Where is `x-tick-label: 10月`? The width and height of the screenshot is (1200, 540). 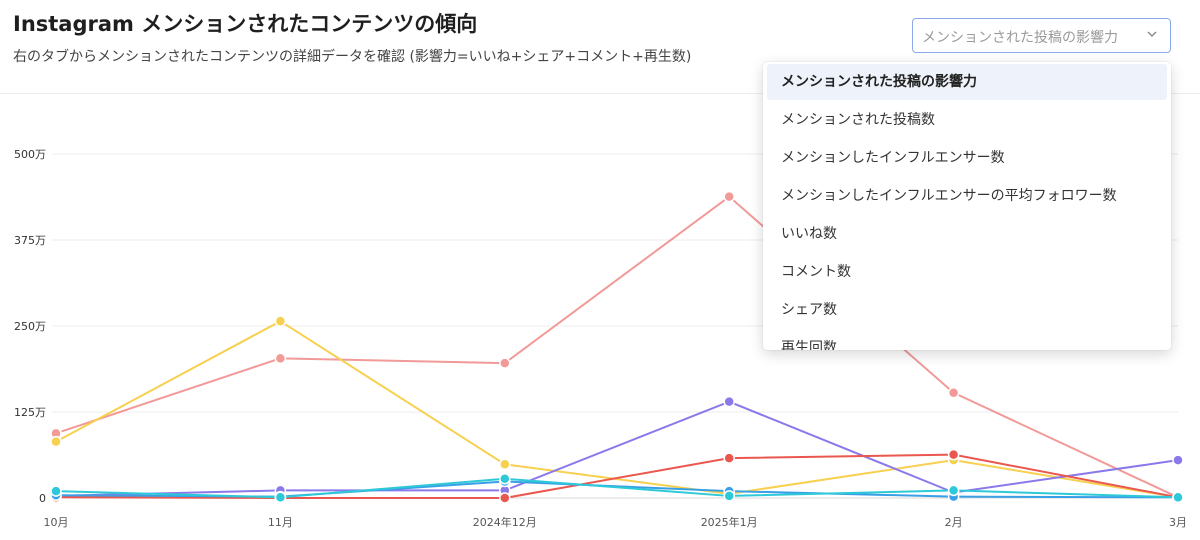
x-tick-label: 10月 is located at coordinates (56, 522).